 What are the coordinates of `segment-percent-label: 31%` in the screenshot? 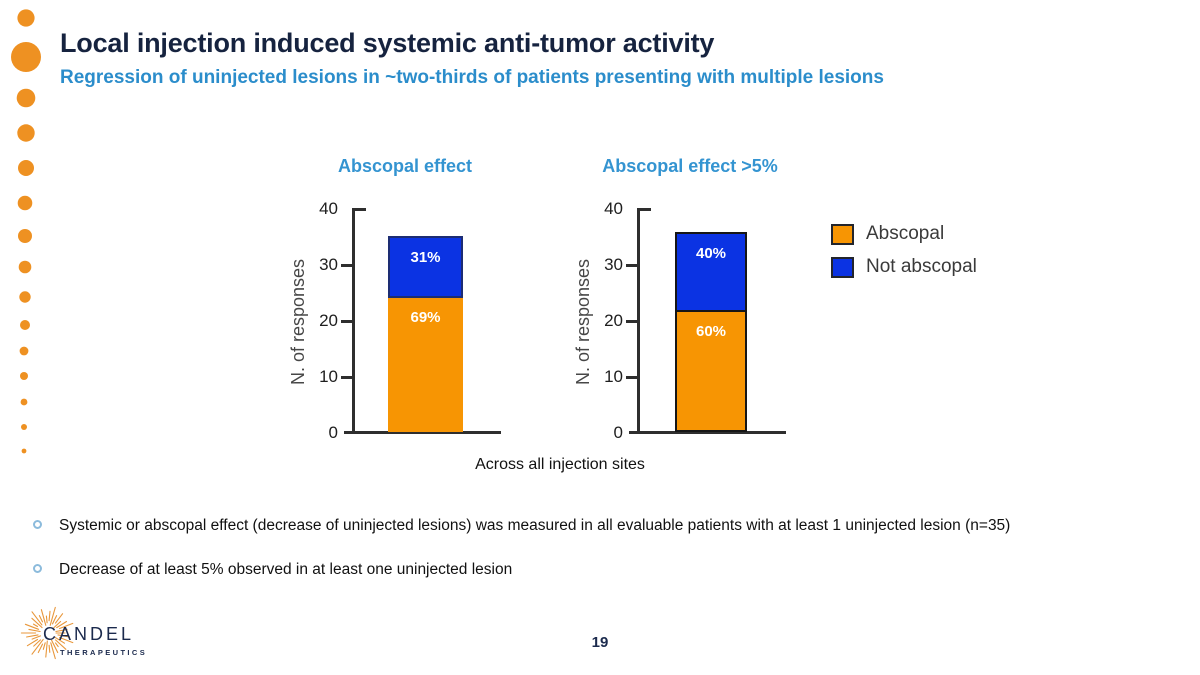 It's located at (425, 257).